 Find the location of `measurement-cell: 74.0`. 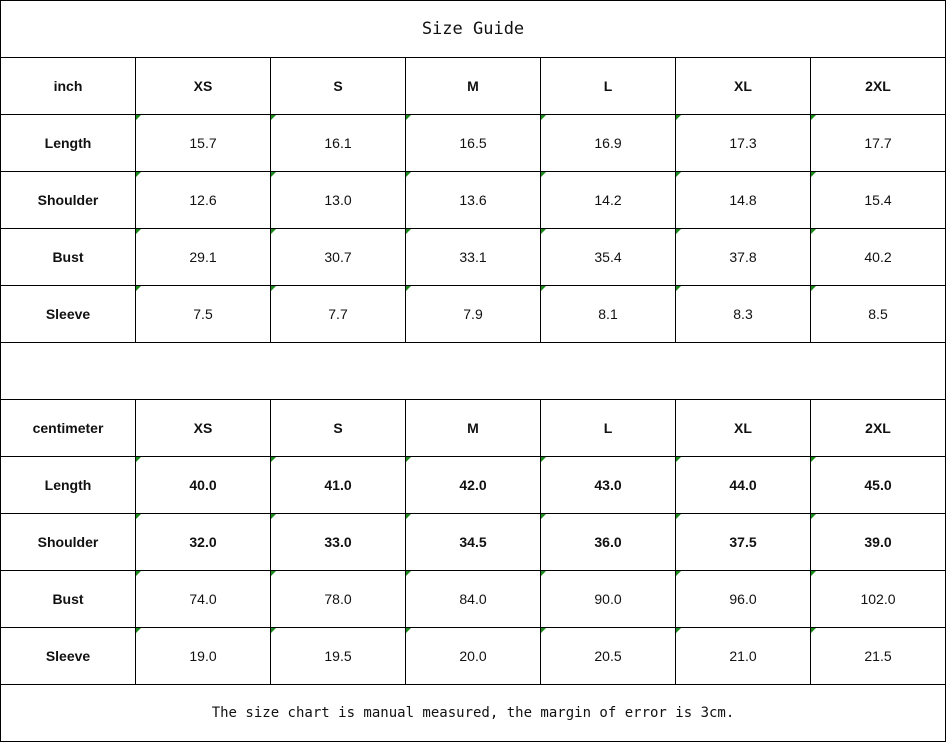

measurement-cell: 74.0 is located at coordinates (203, 599).